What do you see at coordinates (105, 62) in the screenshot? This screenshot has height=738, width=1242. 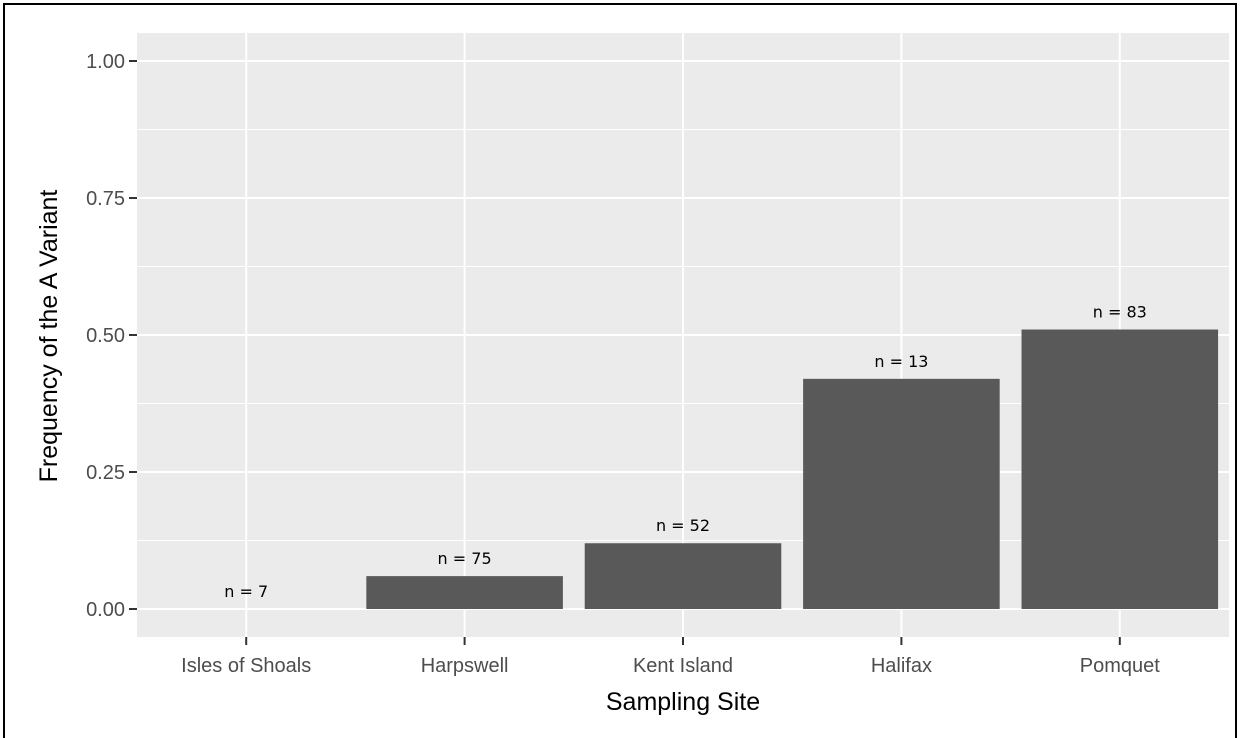 I see `y-tick-label: 1.00` at bounding box center [105, 62].